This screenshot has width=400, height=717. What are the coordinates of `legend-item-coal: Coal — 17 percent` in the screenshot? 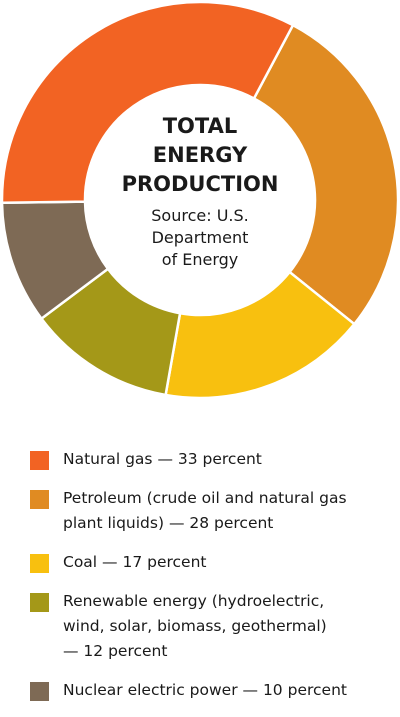 It's located at (210, 562).